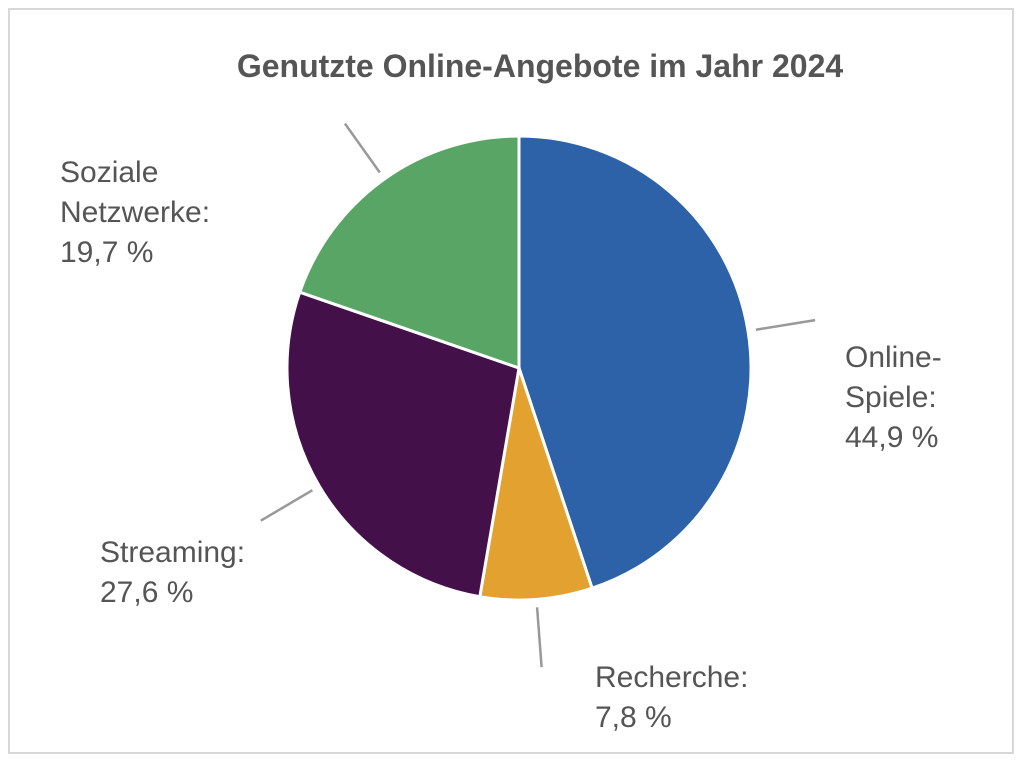 This screenshot has width=1024, height=764. Describe the element at coordinates (672, 677) in the screenshot. I see `category: Recherche:` at that location.